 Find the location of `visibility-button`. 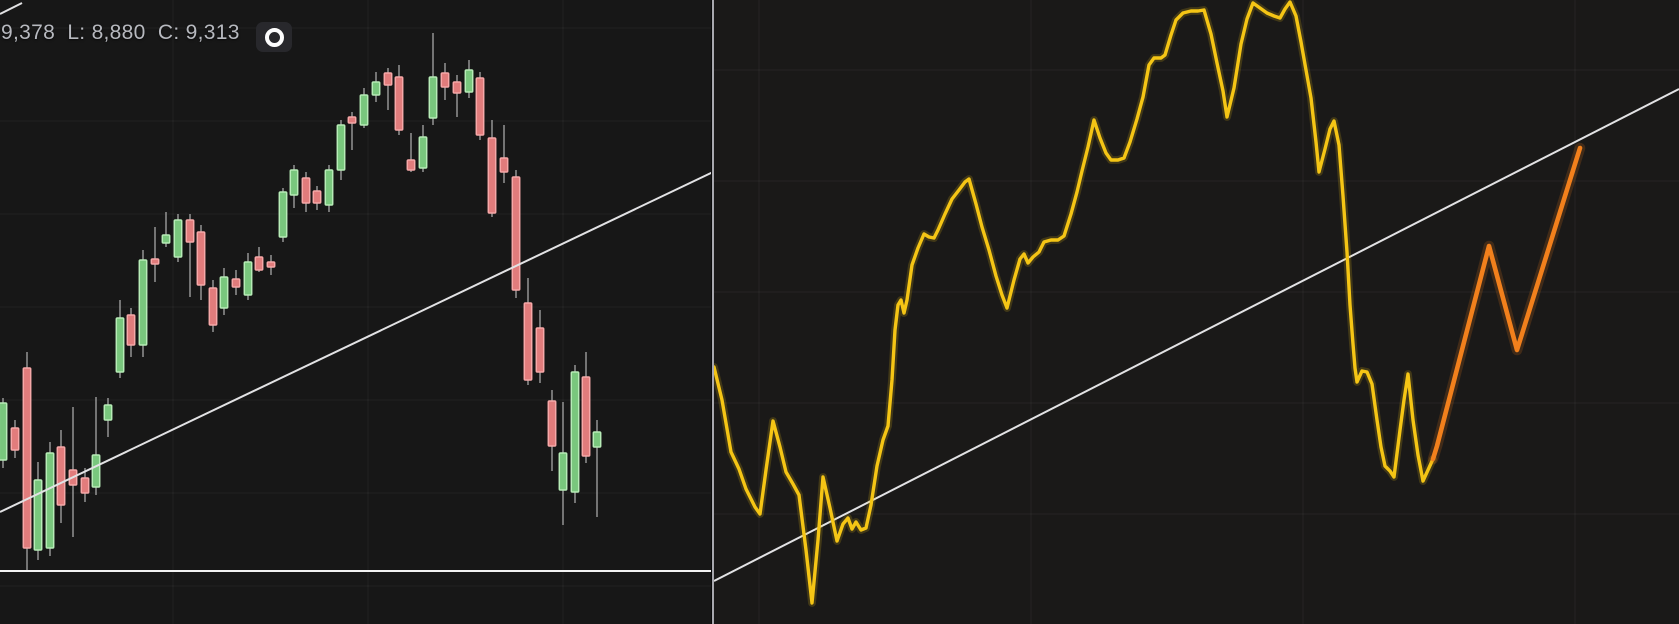

visibility-button is located at coordinates (274, 37).